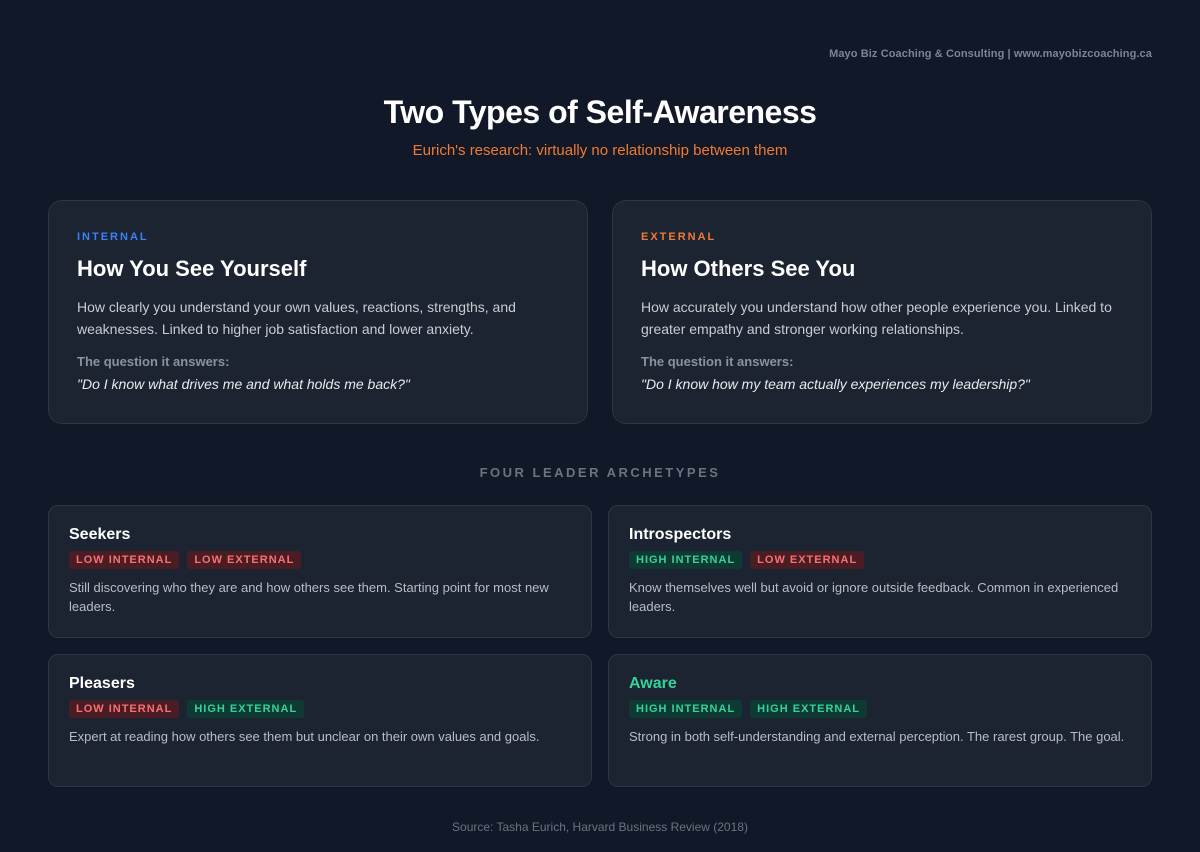  I want to click on page-title: Two Types of Self-Awareness, so click(600, 112).